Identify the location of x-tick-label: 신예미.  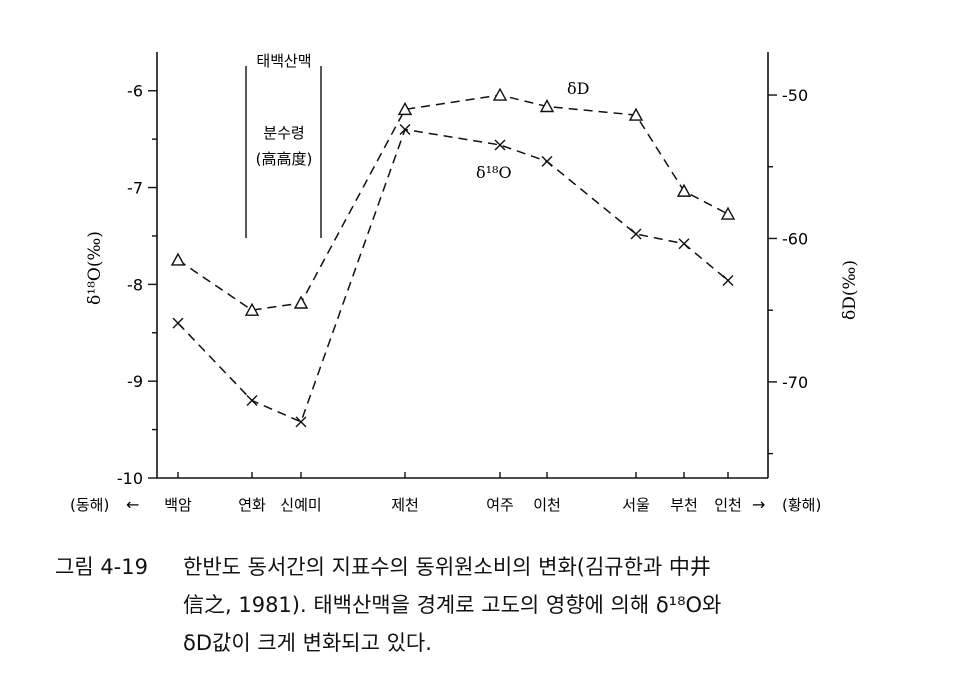
(300, 505).